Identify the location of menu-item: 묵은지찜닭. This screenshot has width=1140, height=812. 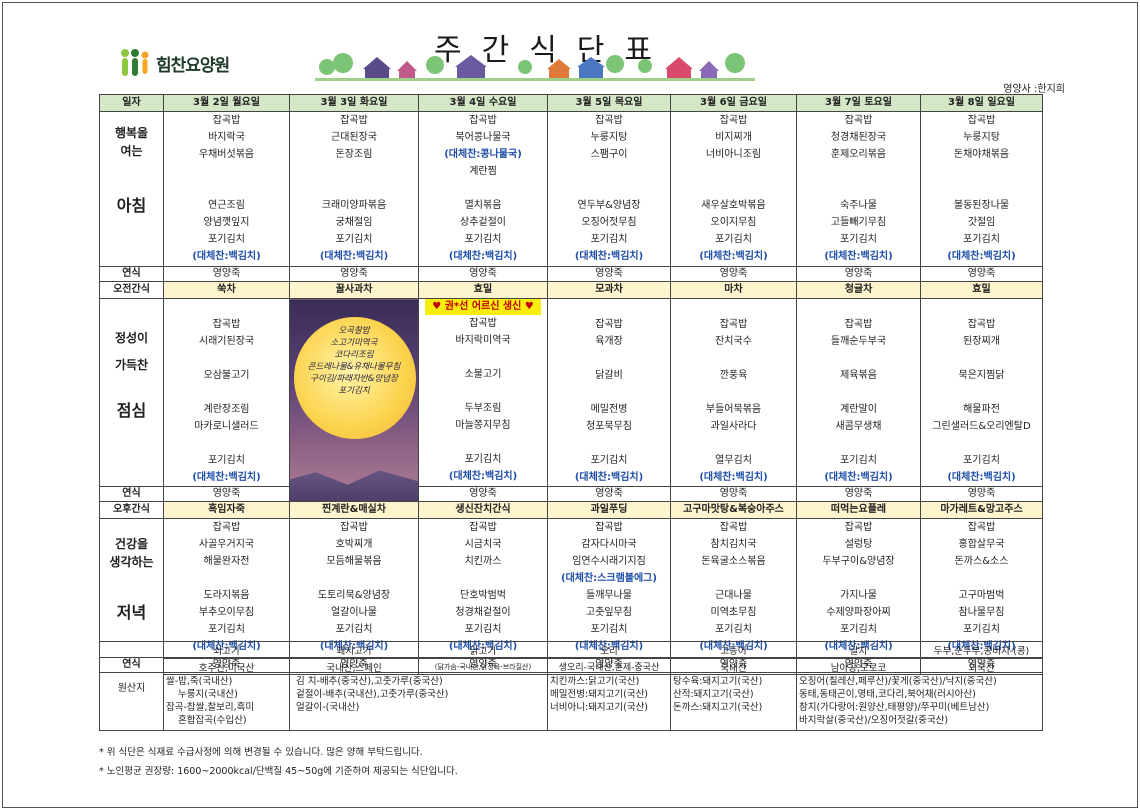
(981, 375).